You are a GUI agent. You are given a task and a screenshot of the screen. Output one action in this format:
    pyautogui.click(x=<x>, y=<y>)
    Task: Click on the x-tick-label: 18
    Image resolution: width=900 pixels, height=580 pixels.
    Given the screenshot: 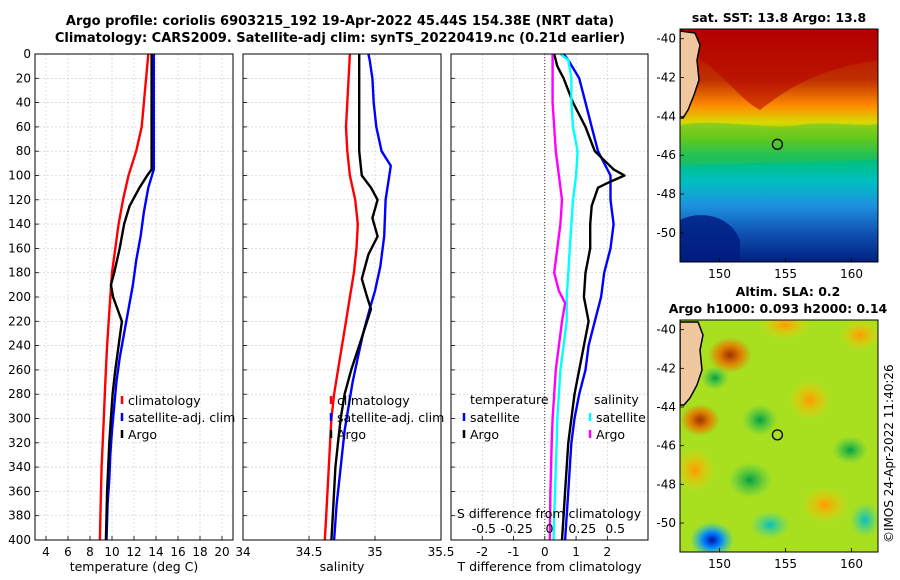 What is the action you would take?
    pyautogui.click(x=199, y=552)
    